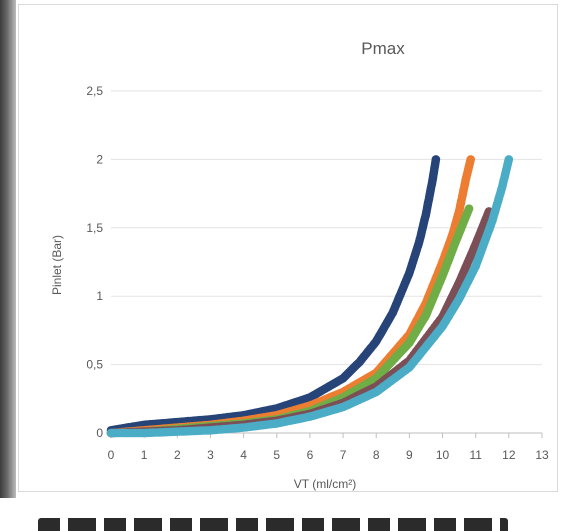  Describe the element at coordinates (99, 159) in the screenshot. I see `y-tick-label: 2` at that location.